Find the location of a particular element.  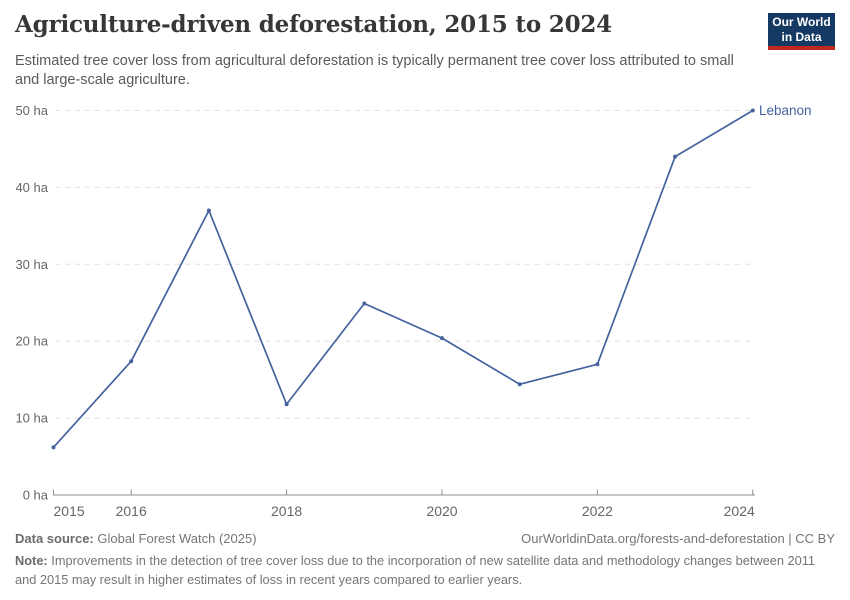

y-axis-label-30: 30 ha is located at coordinates (31, 264).